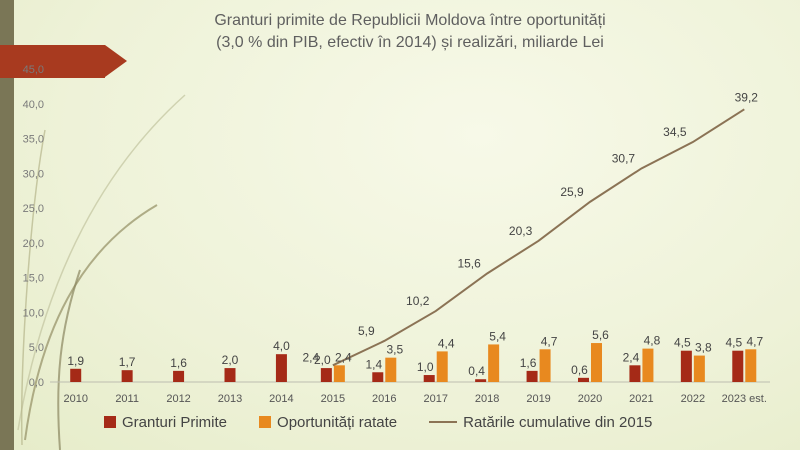 This screenshot has height=450, width=800. What do you see at coordinates (394, 350) in the screenshot?
I see `data-label-oportunitati: 3,5` at bounding box center [394, 350].